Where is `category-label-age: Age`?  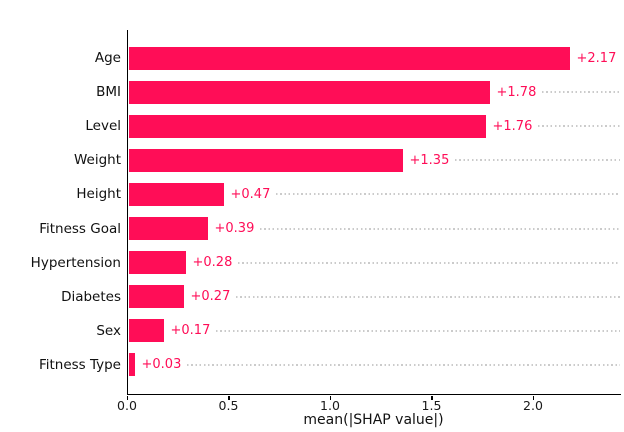 category-label-age: Age is located at coordinates (107, 58).